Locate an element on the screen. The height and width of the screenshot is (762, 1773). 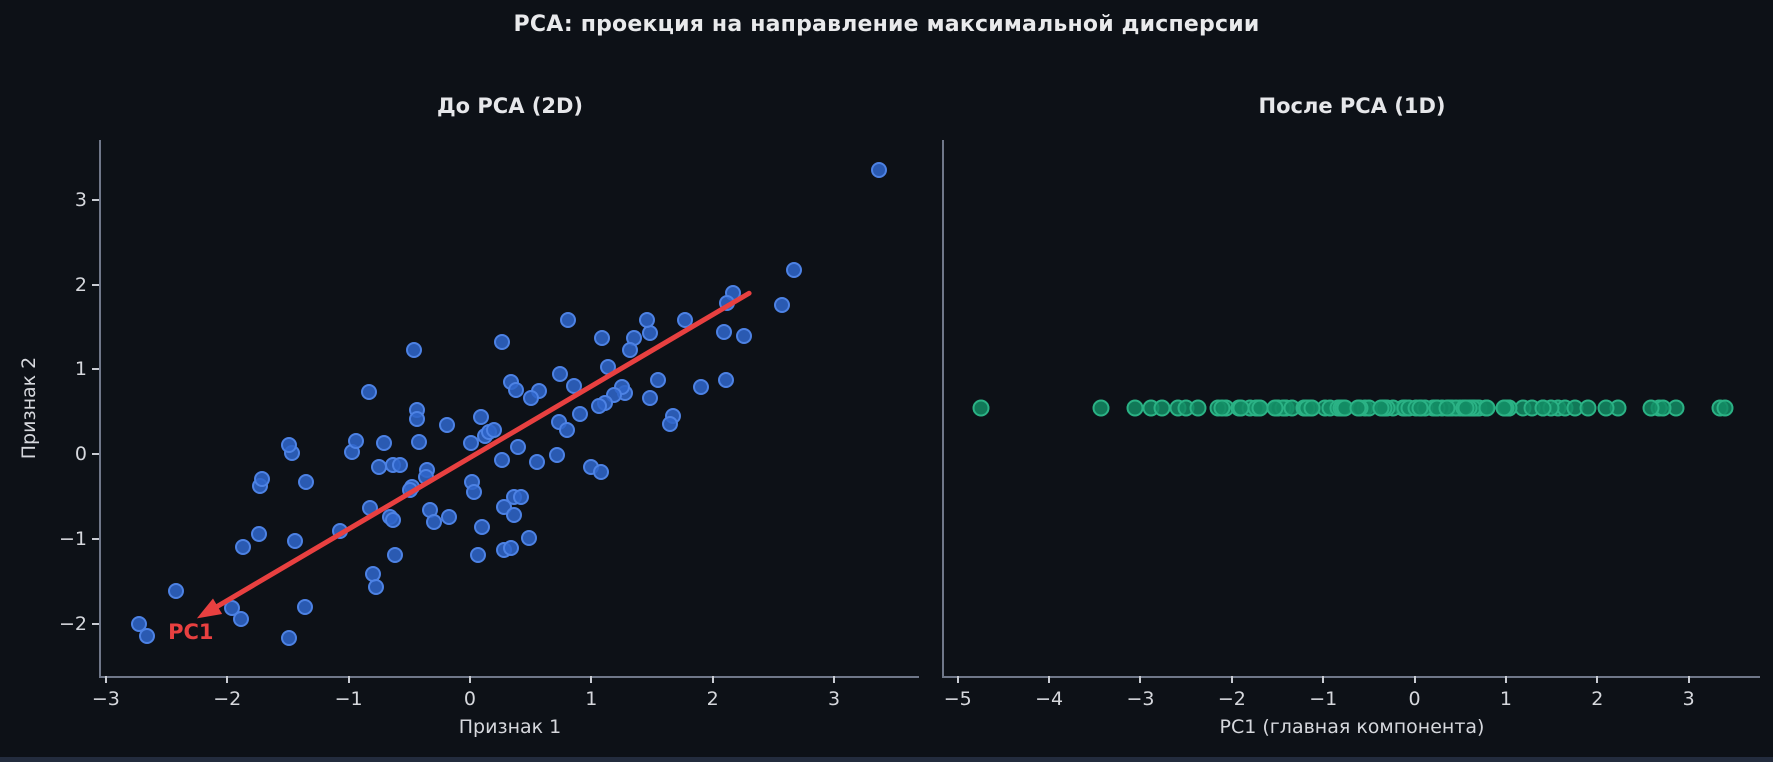
x-tick-label: 3 is located at coordinates (1688, 699).